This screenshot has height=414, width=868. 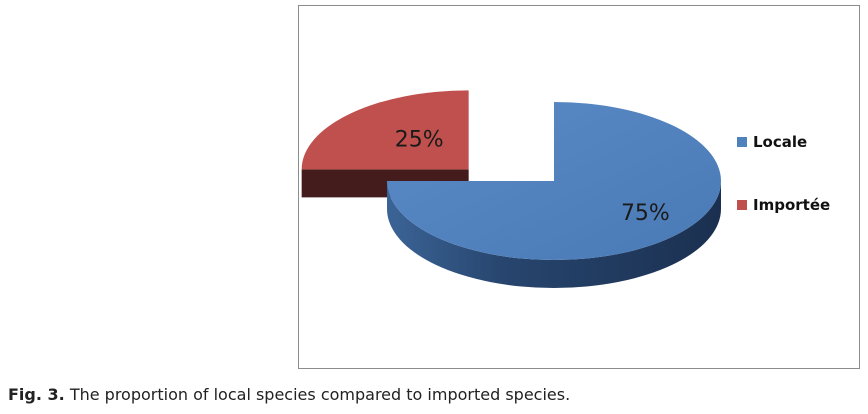 I want to click on caption-label: Fig. 3., so click(x=36, y=394).